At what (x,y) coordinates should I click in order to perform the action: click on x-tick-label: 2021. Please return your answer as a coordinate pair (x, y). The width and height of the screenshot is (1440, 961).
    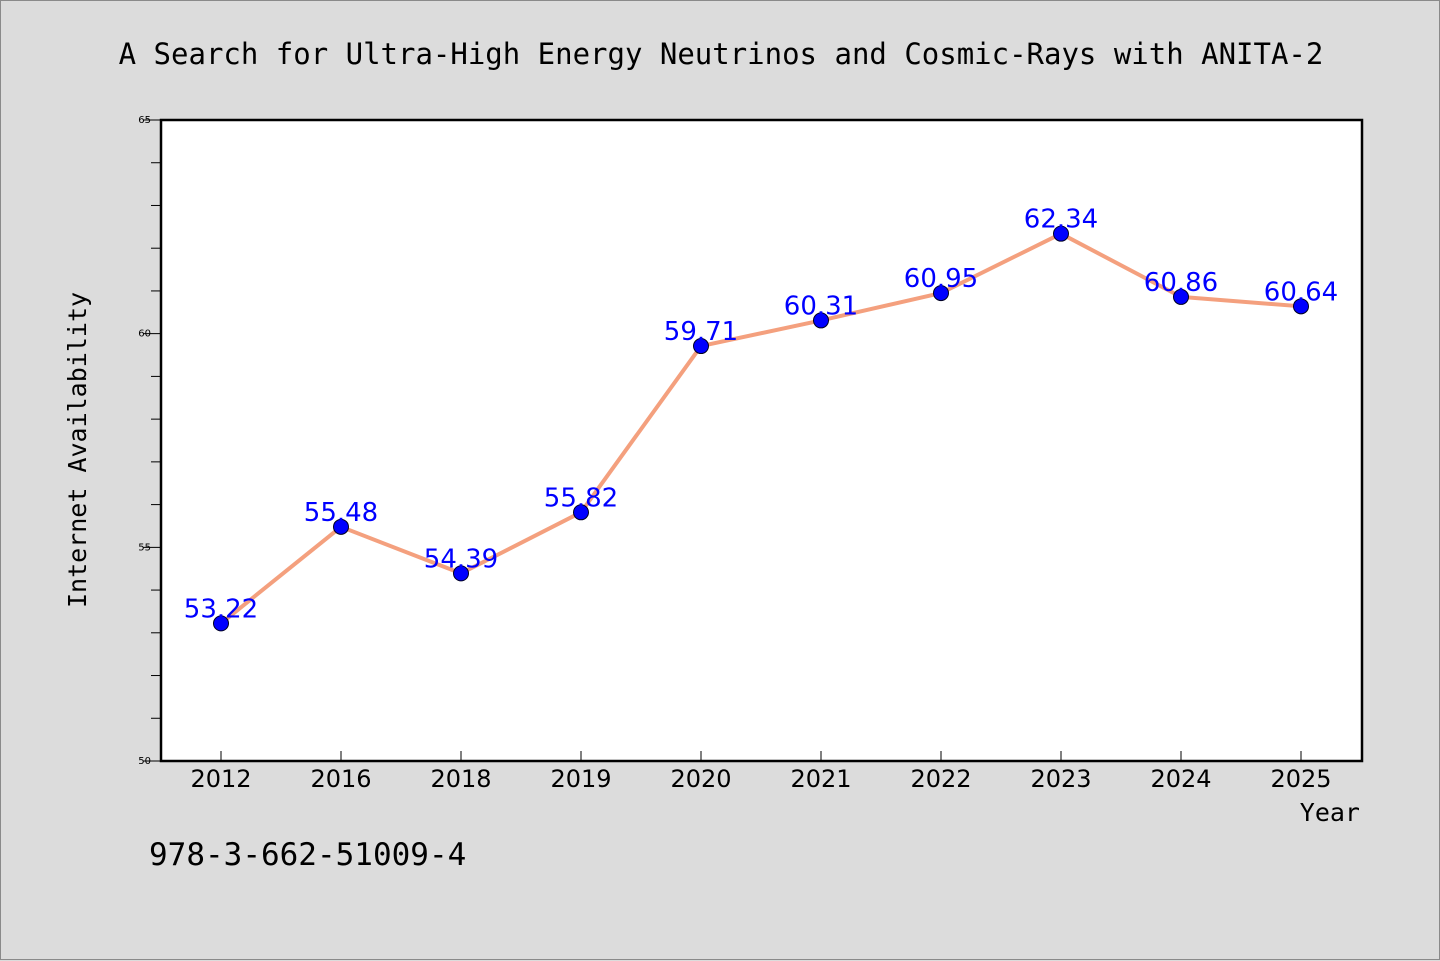
    Looking at the image, I should click on (820, 779).